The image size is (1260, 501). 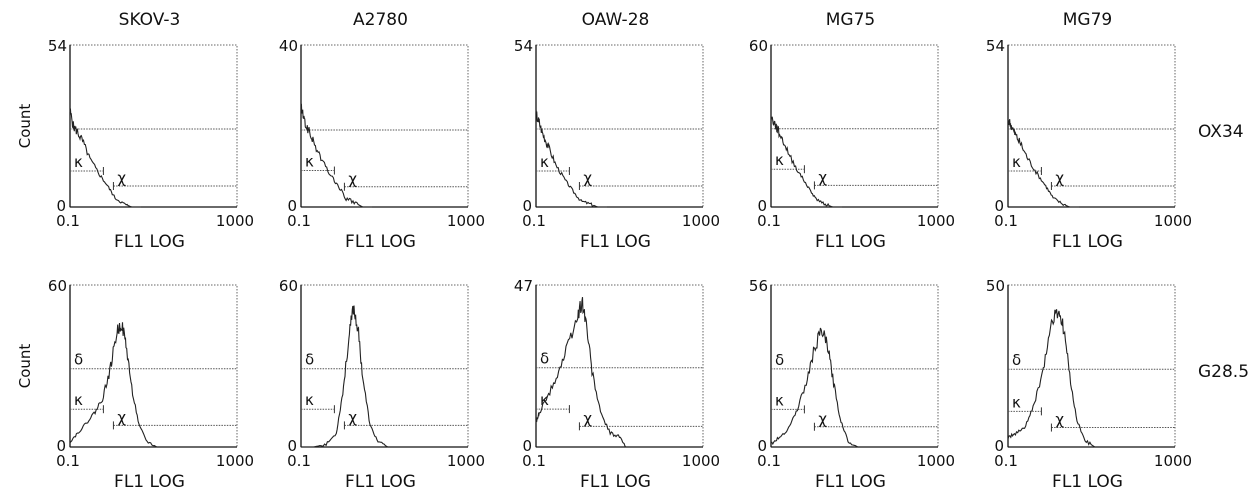 I want to click on histogram-panel: 60 00.1 1000 FL1 LOG κ χ, so click(x=852, y=144).